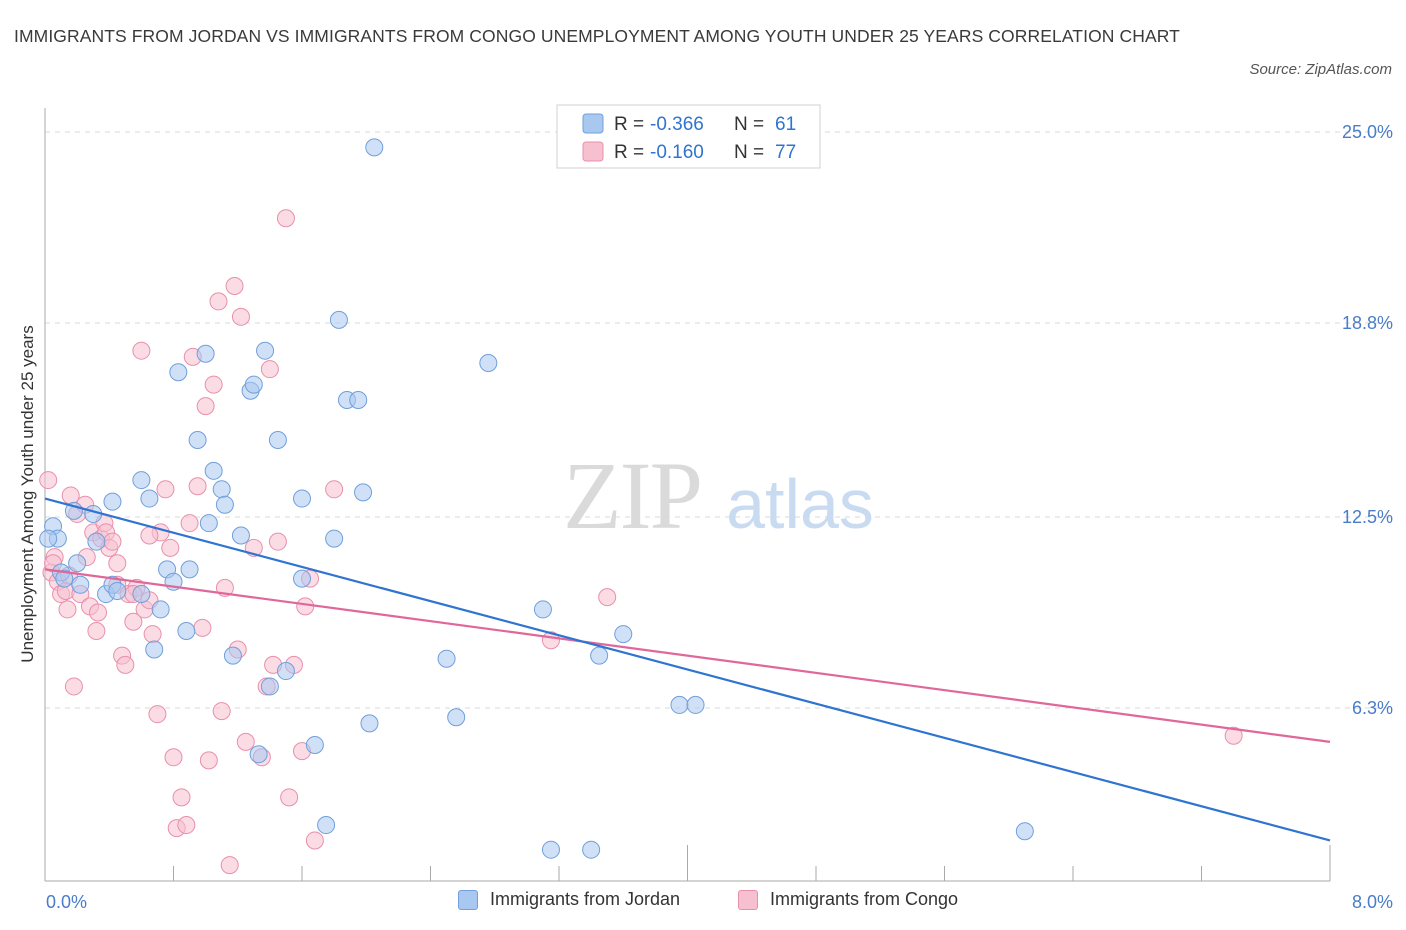 The width and height of the screenshot is (1406, 930). Describe the element at coordinates (631, 152) in the screenshot. I see `legend-r-label-congo: R =` at that location.